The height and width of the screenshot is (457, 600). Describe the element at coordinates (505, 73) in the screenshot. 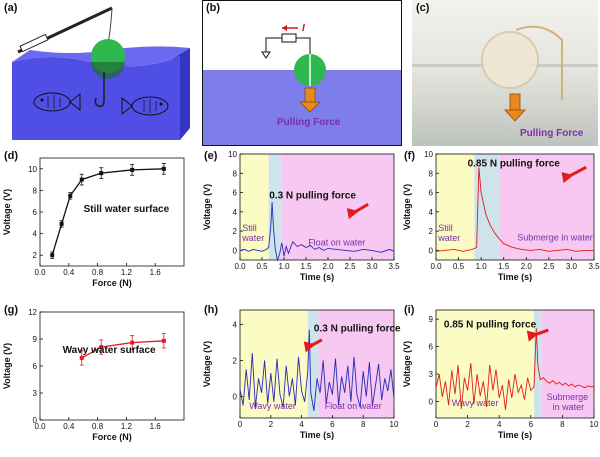

I see `panel-c: Pulling Force (c)` at that location.